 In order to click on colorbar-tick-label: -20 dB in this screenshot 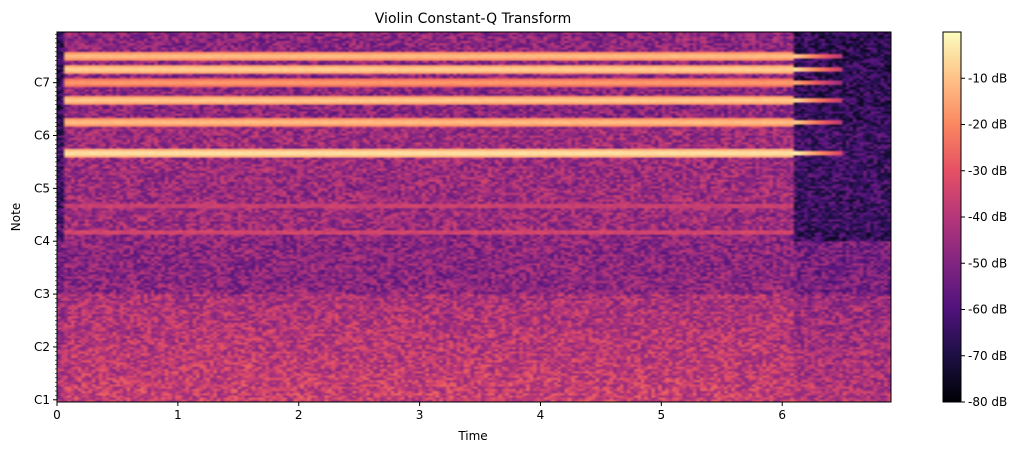, I will do `click(987, 125)`.